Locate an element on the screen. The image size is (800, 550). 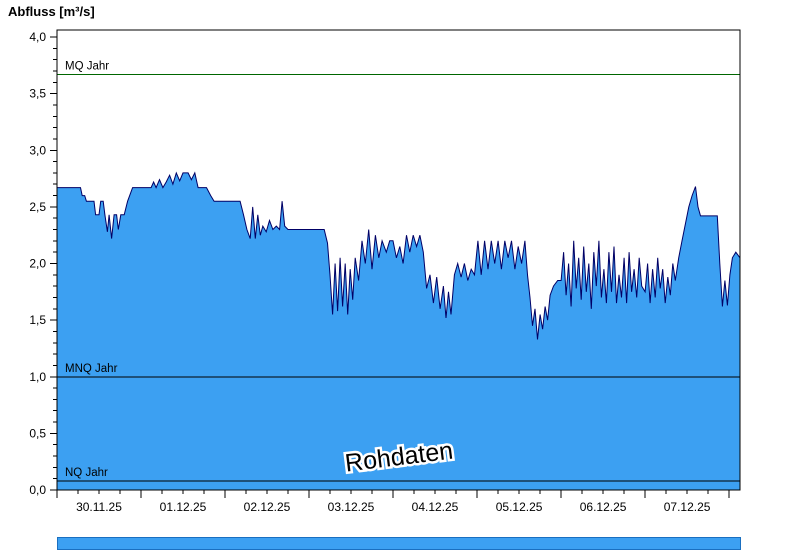
x-tick-label: 30.11.25 is located at coordinates (99, 507).